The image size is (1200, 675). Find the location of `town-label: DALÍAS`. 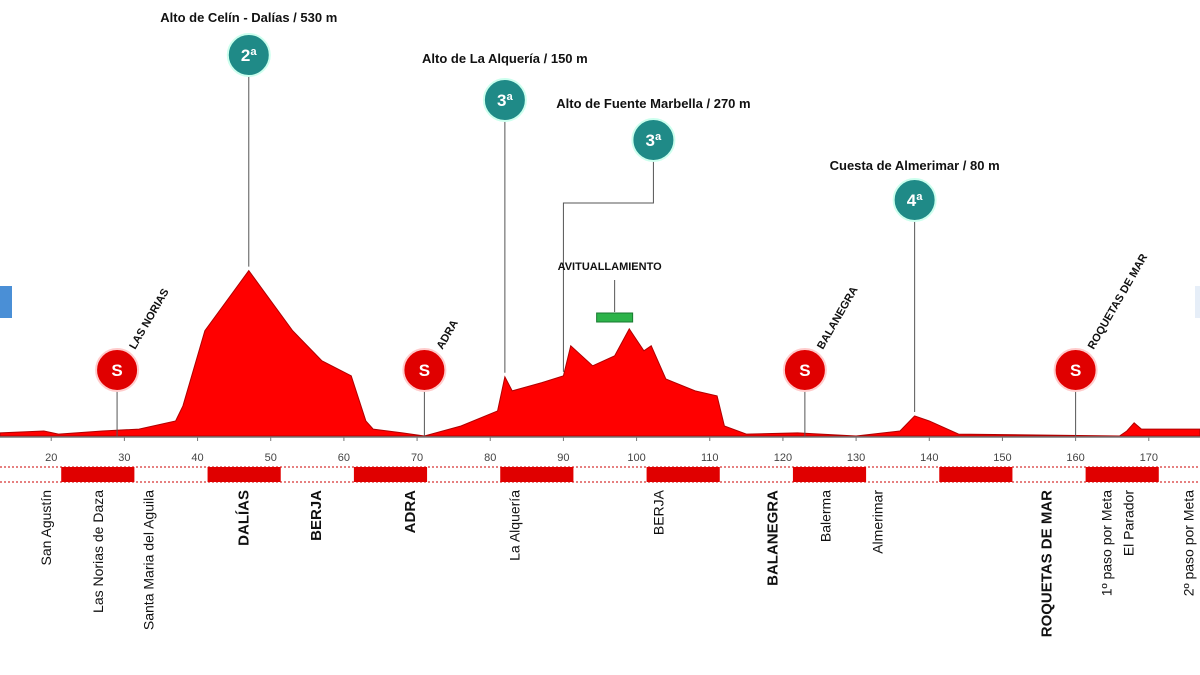

town-label: DALÍAS is located at coordinates (244, 518).